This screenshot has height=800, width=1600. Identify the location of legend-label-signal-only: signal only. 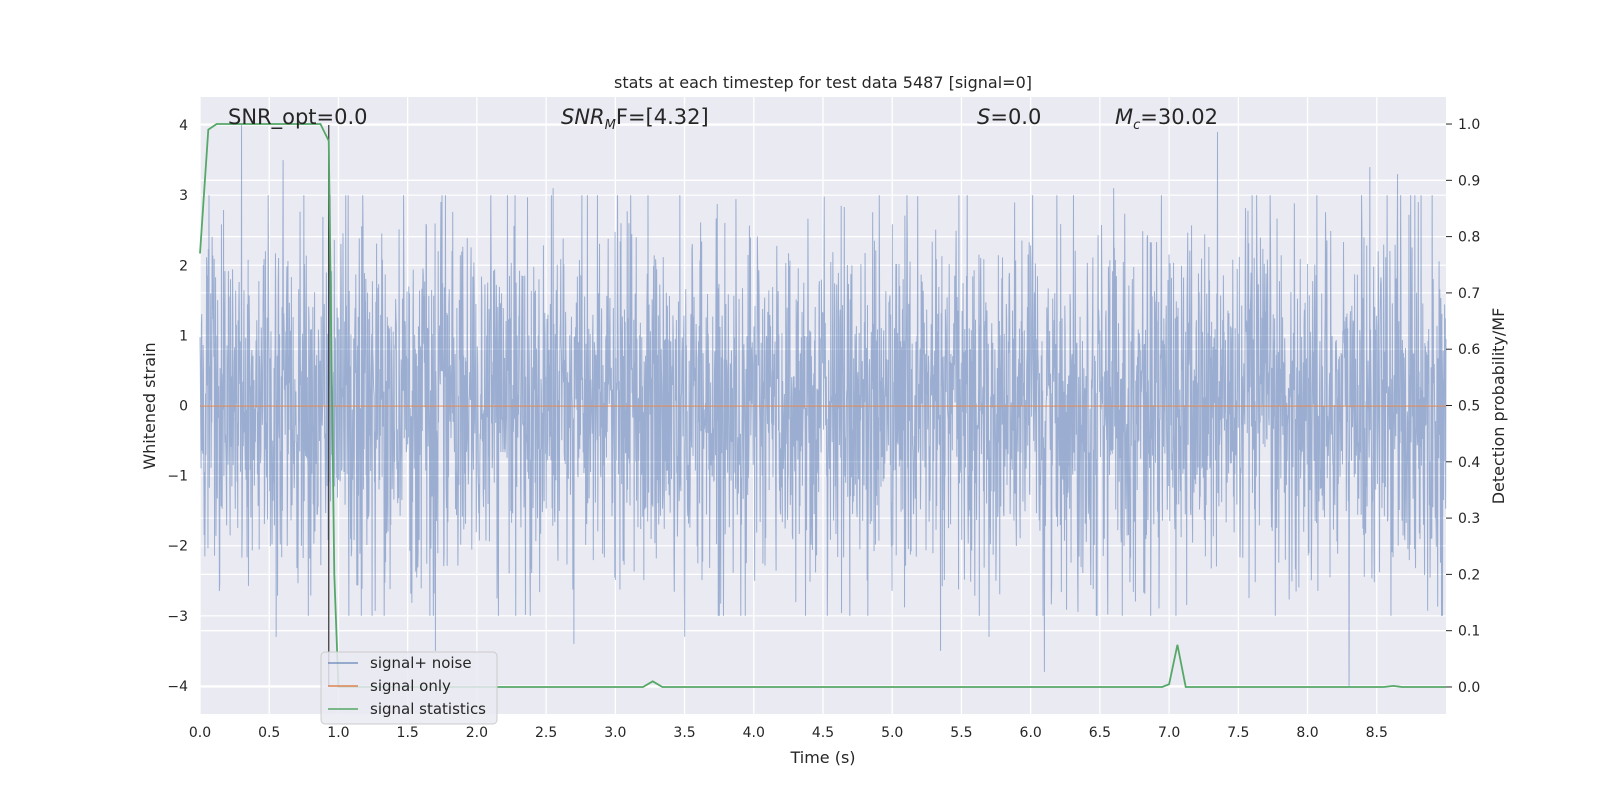
(410, 686).